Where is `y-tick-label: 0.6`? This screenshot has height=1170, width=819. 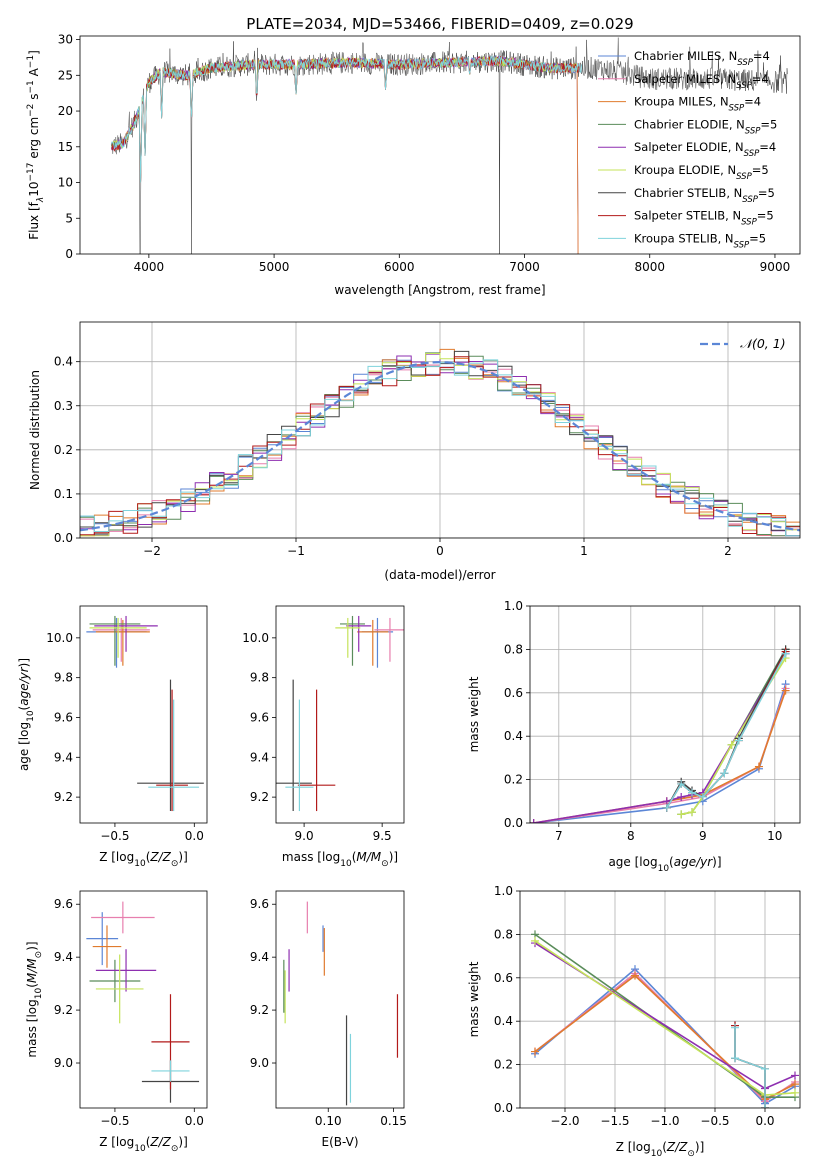 y-tick-label: 0.6 is located at coordinates (513, 693).